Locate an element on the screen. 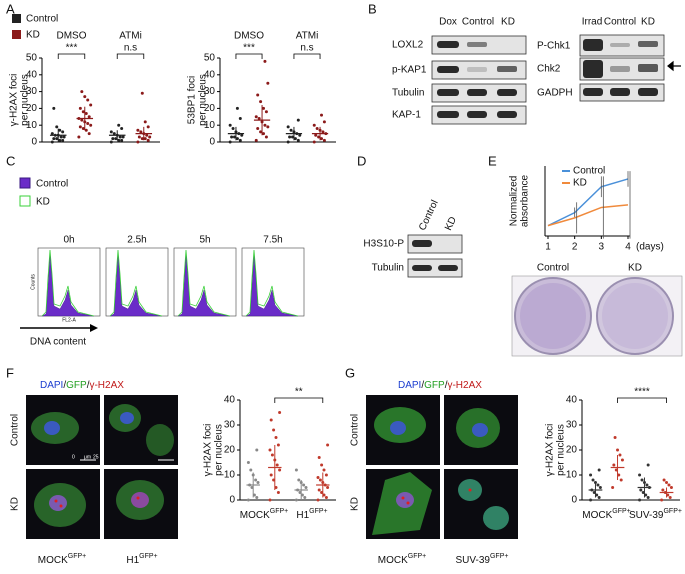  column-label: H1GFP+ is located at coordinates (141, 559).